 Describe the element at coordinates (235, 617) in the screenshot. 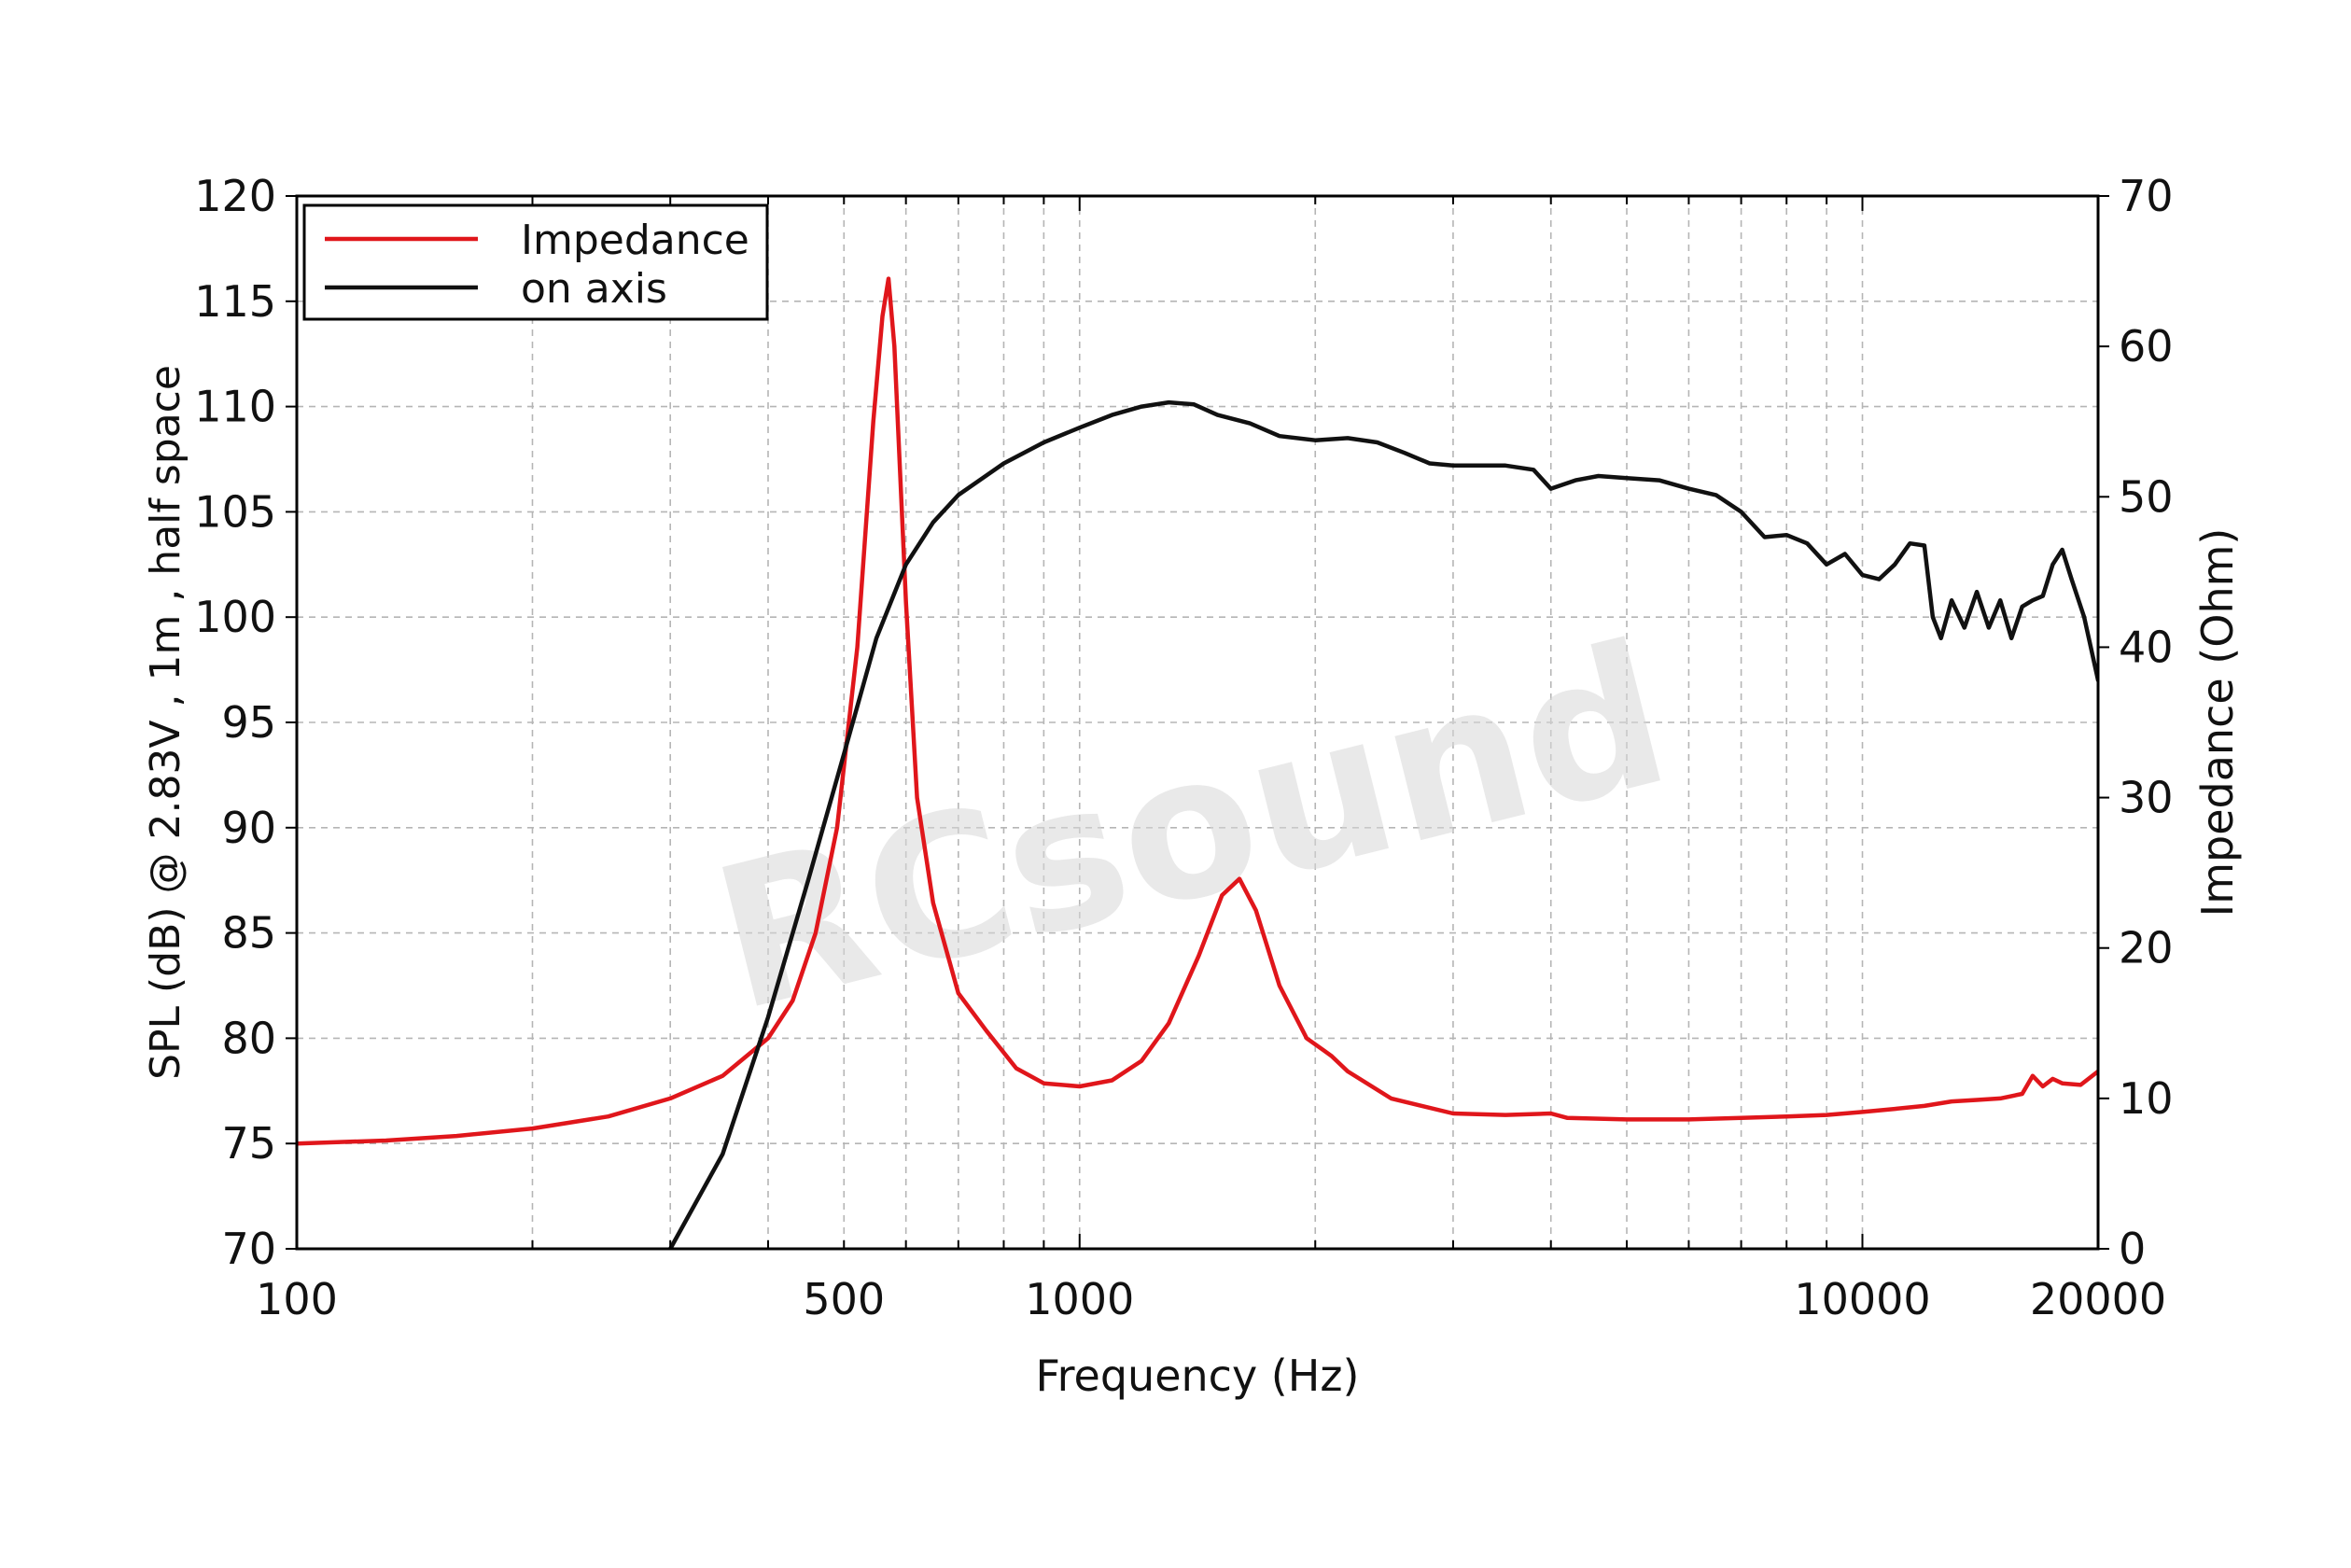

I see `y-left-tick-label: 100` at that location.